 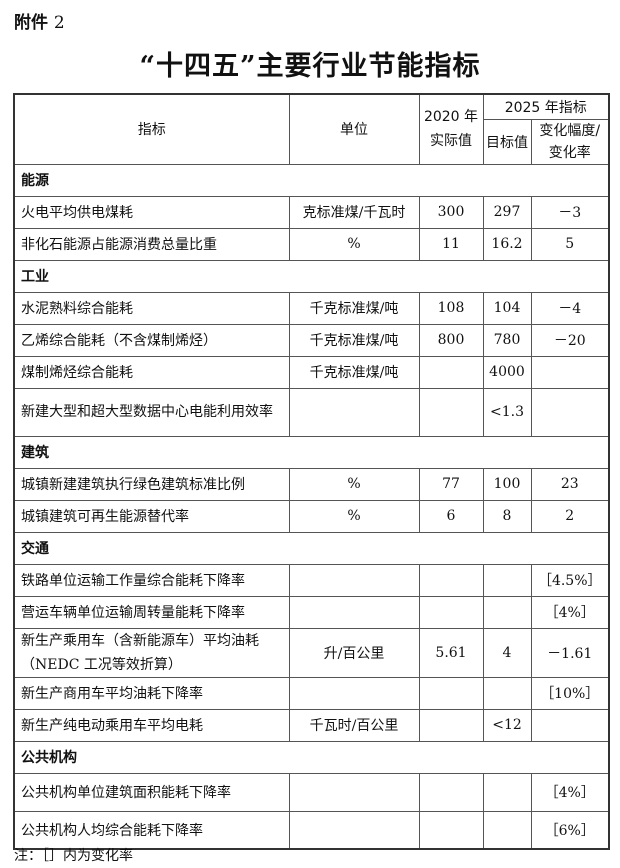 What do you see at coordinates (570, 580) in the screenshot?
I see `change-cell: ［4.5%］` at bounding box center [570, 580].